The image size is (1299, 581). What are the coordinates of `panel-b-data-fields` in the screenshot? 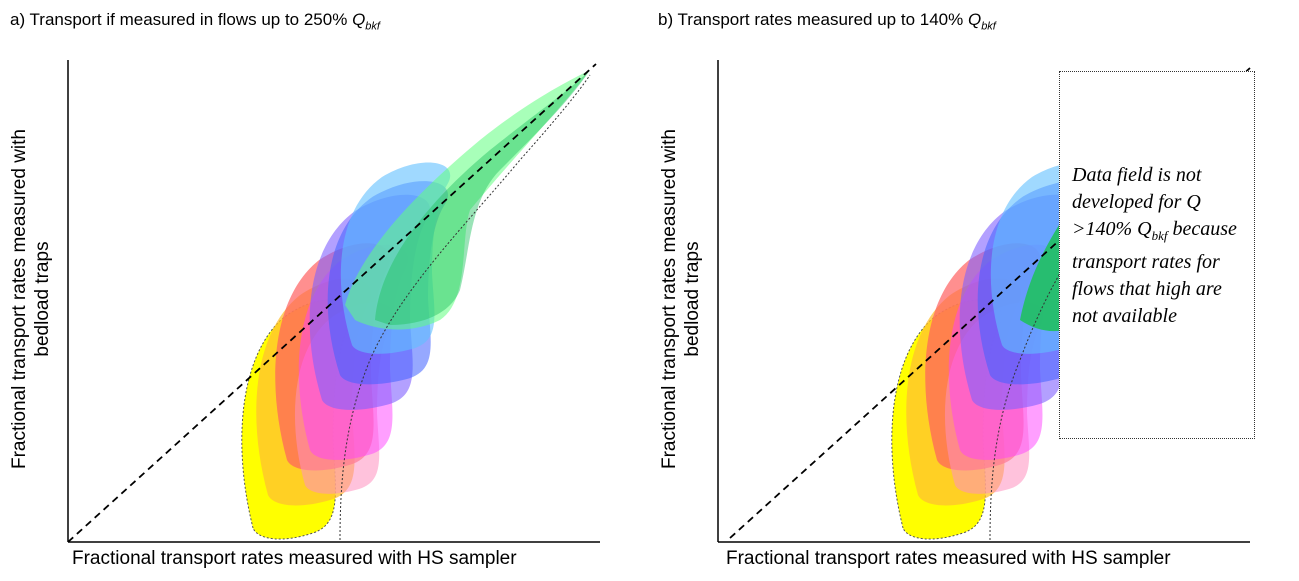 It's located at (996, 351).